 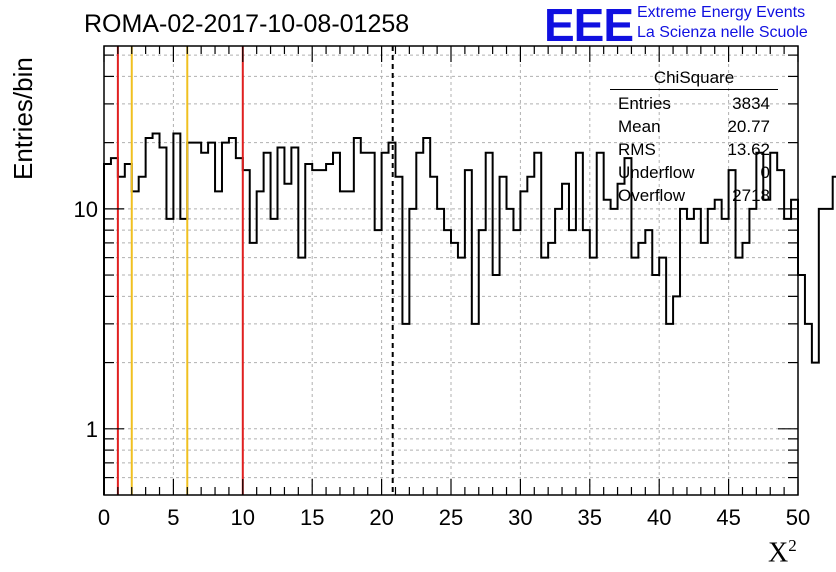 What do you see at coordinates (694, 103) in the screenshot?
I see `stats-row-entries: Entries 3834` at bounding box center [694, 103].